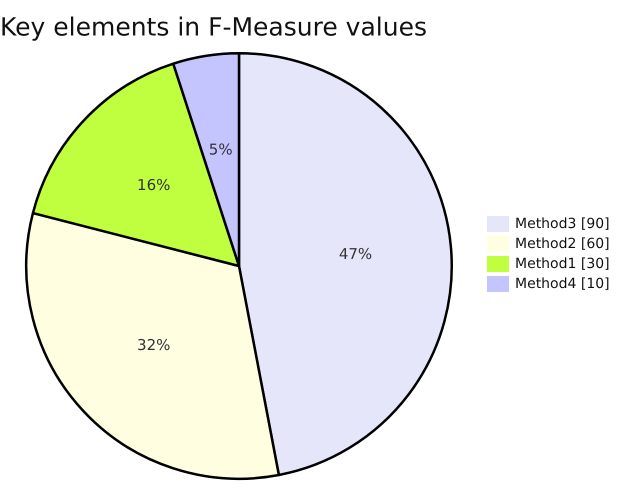 This screenshot has width=626, height=492. What do you see at coordinates (562, 284) in the screenshot?
I see `legend-label: Method4 [10]` at bounding box center [562, 284].